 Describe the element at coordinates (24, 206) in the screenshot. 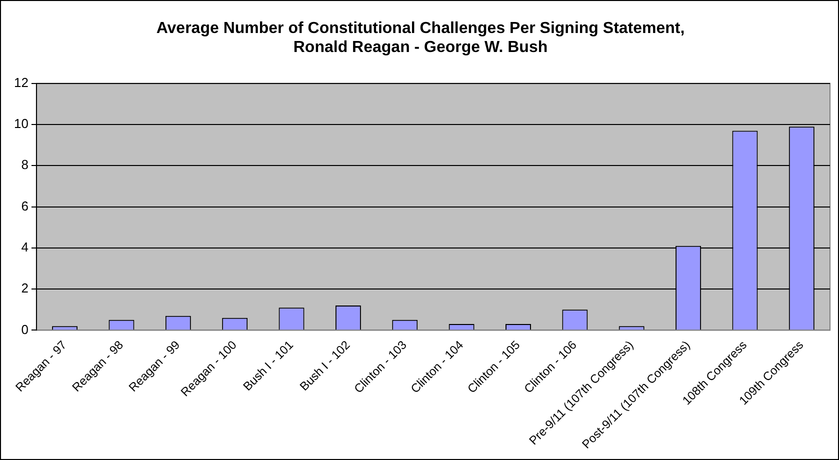

I see `y-tick-label: 6` at that location.